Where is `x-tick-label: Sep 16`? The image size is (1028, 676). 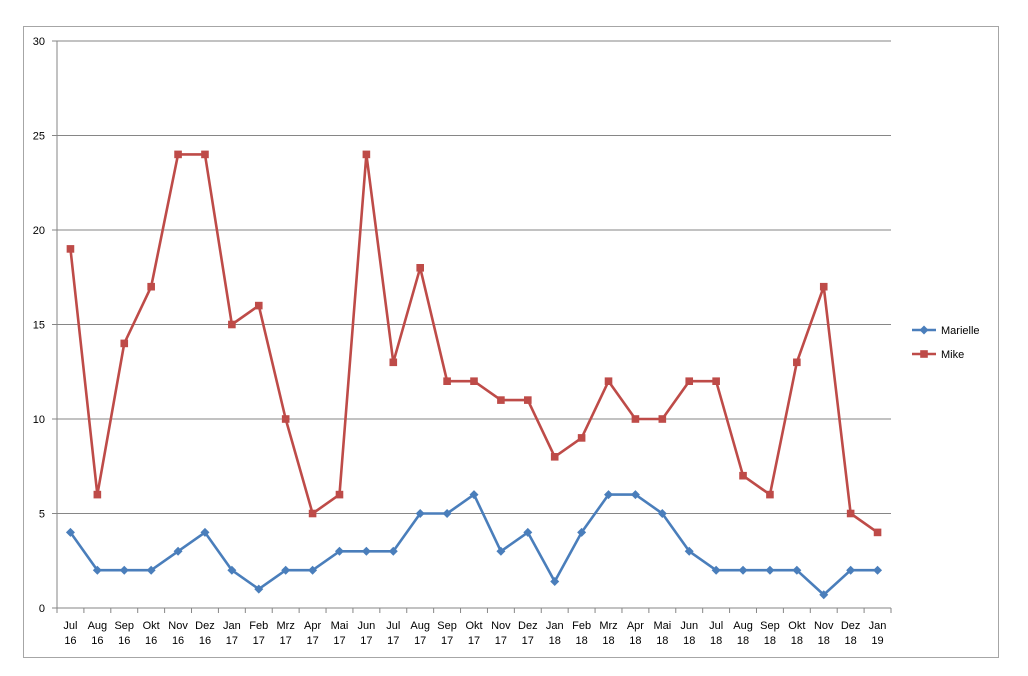 x-tick-label: Sep 16 is located at coordinates (124, 633).